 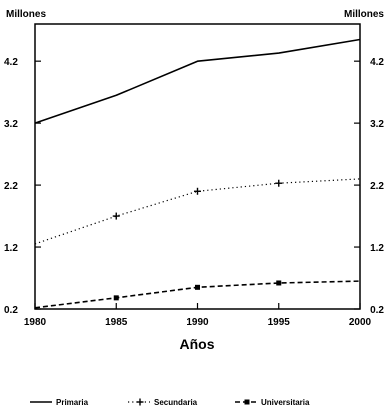 What do you see at coordinates (116, 322) in the screenshot?
I see `x-tick-label: 1985` at bounding box center [116, 322].